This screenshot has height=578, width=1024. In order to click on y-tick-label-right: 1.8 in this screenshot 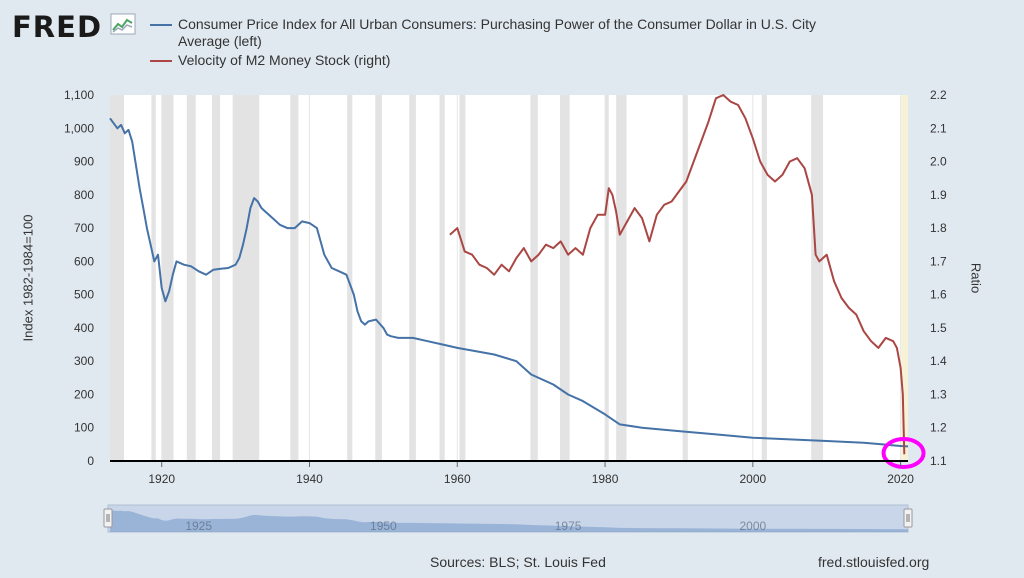, I will do `click(938, 228)`.